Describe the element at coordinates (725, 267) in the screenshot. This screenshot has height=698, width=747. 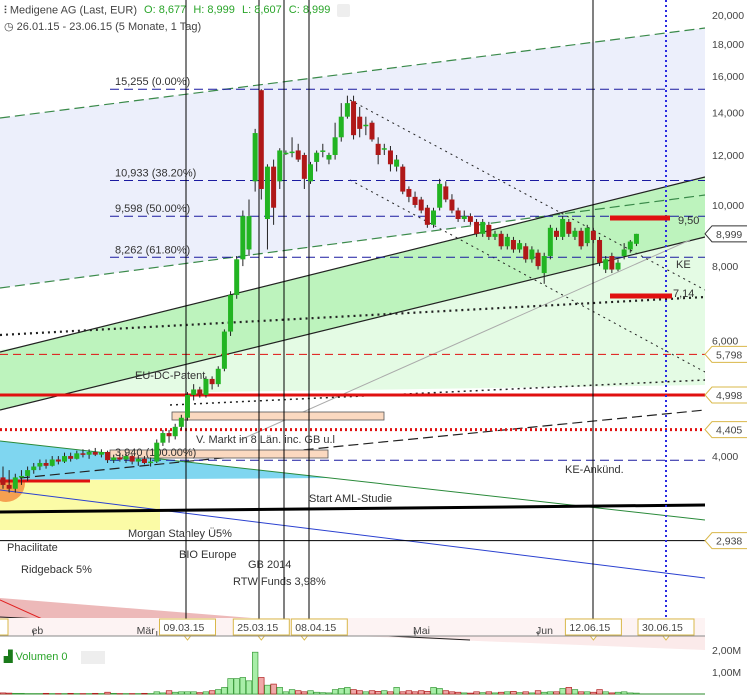
I see `y-tick-label: 8,000` at that location.